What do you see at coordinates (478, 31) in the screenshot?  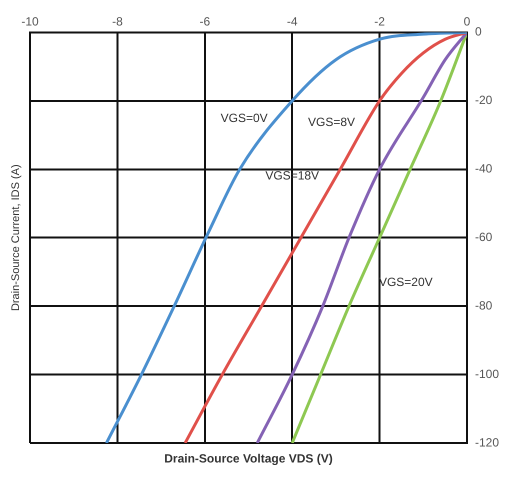 I see `y-tick-label: 0` at bounding box center [478, 31].